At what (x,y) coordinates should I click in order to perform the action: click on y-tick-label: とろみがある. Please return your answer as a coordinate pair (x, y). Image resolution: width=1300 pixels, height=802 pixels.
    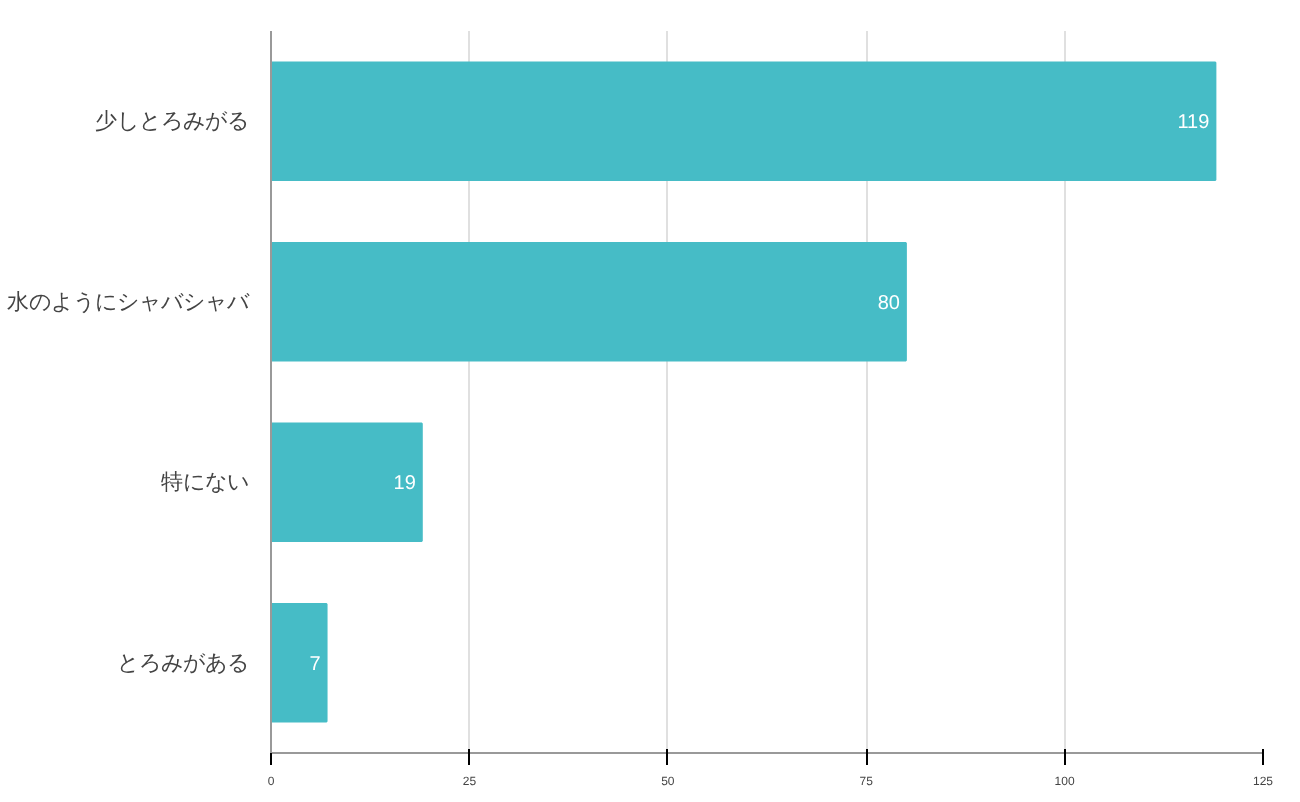
    Looking at the image, I should click on (183, 662).